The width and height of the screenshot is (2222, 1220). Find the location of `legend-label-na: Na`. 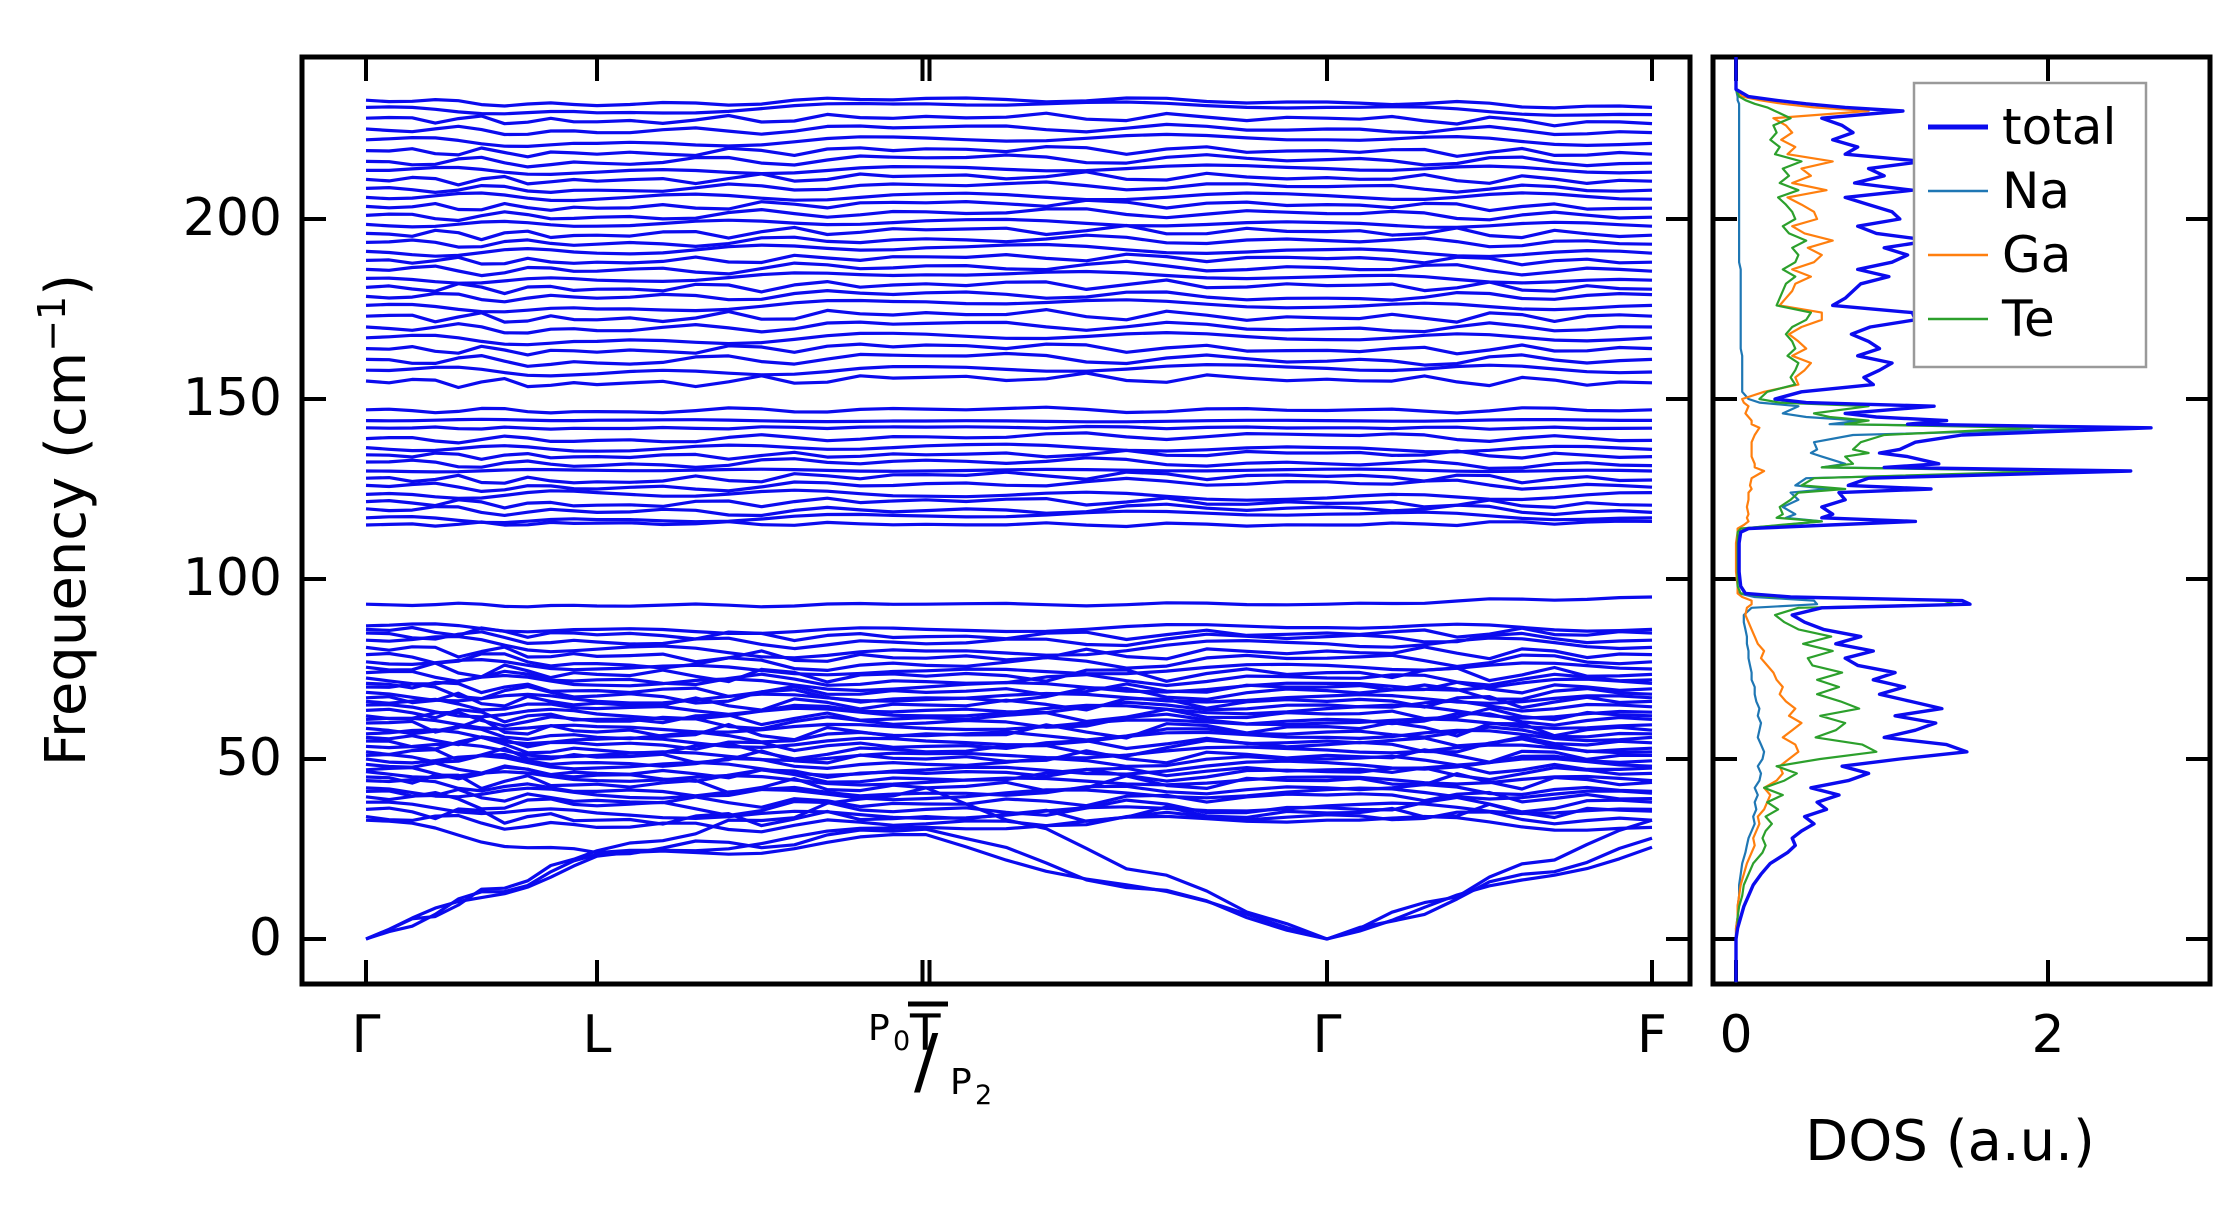

legend-label-na: Na is located at coordinates (2036, 191).